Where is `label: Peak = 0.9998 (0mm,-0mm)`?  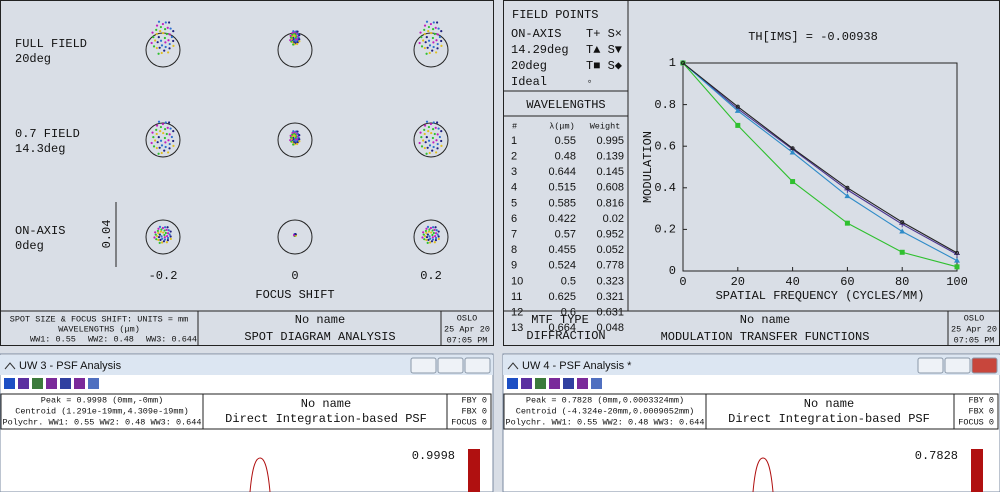 label: Peak = 0.9998 (0mm,-0mm) is located at coordinates (102, 400).